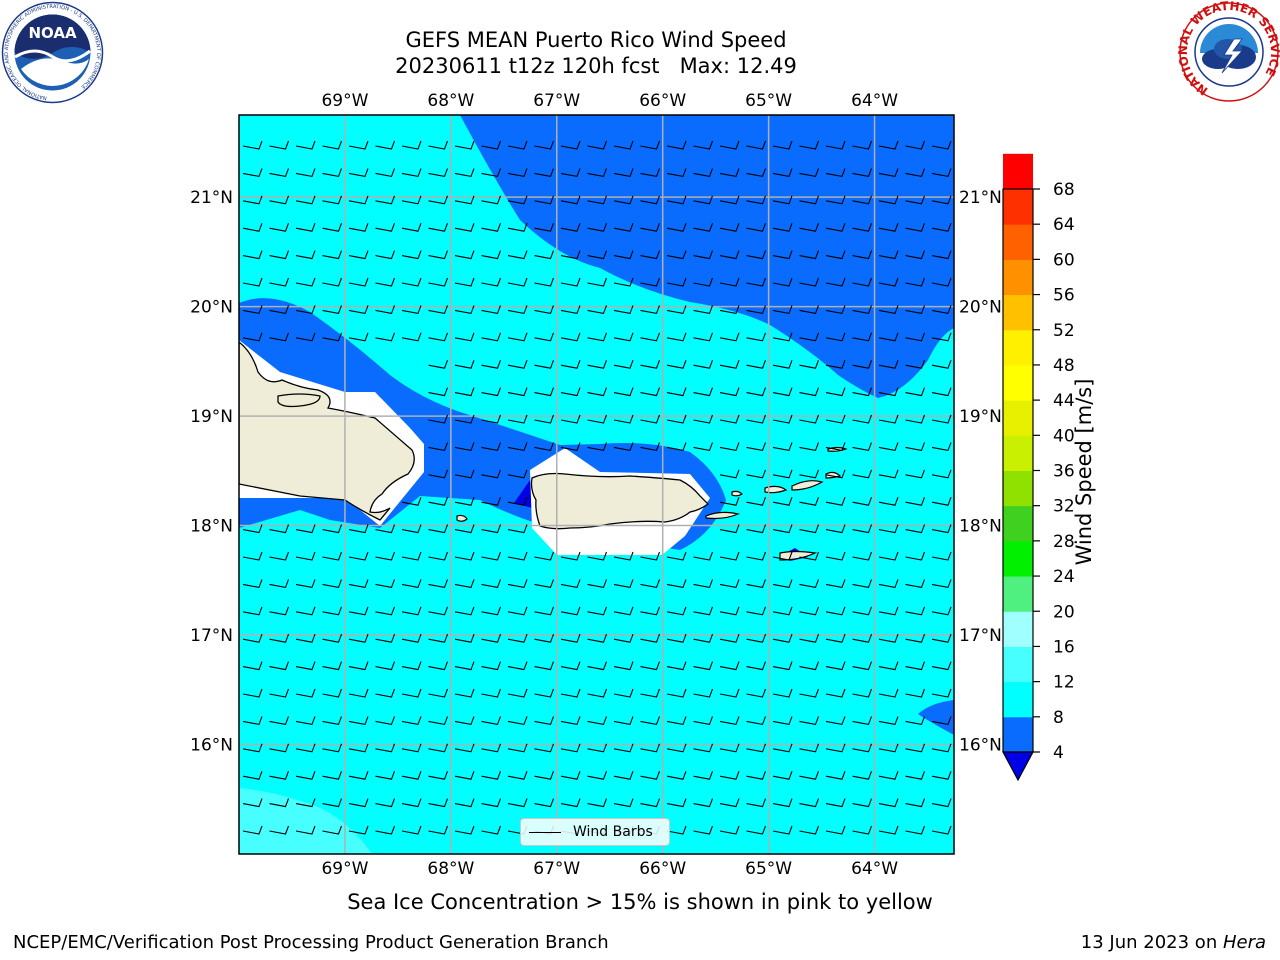 This screenshot has height=960, width=1280. Describe the element at coordinates (211, 417) in the screenshot. I see `lat-label-left: 19°N` at that location.